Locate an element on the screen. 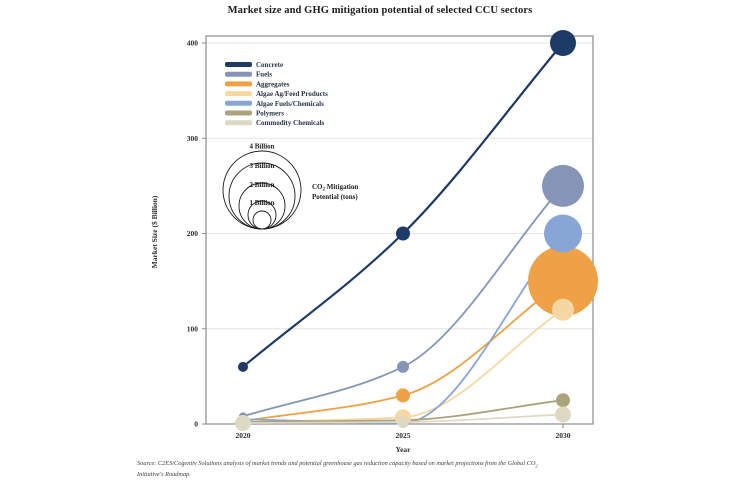  legend-label: Commodity Chemicals is located at coordinates (290, 123).